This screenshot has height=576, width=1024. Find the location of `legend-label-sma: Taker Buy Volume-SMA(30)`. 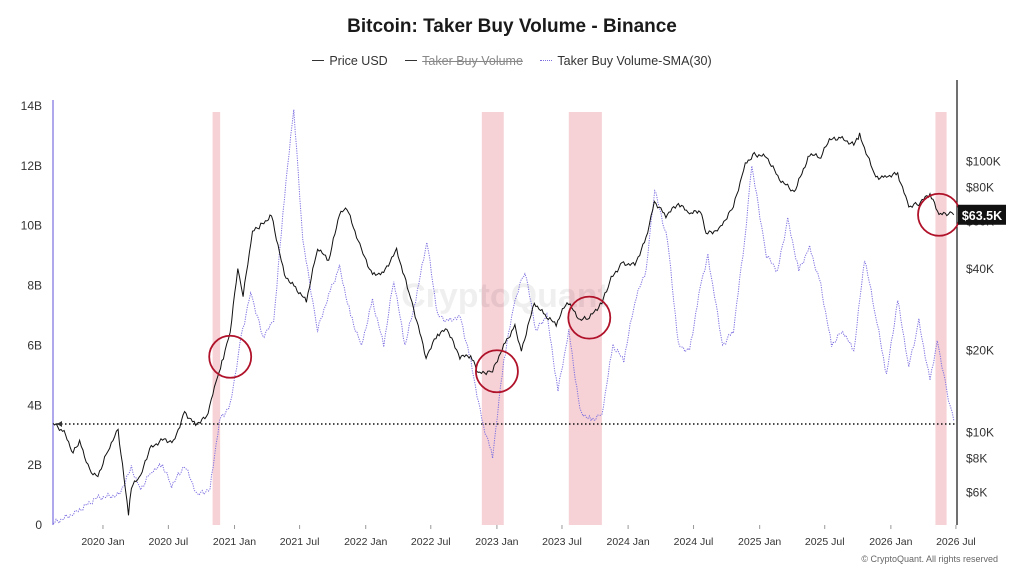

legend-label-sma: Taker Buy Volume-SMA(30) is located at coordinates (634, 60).